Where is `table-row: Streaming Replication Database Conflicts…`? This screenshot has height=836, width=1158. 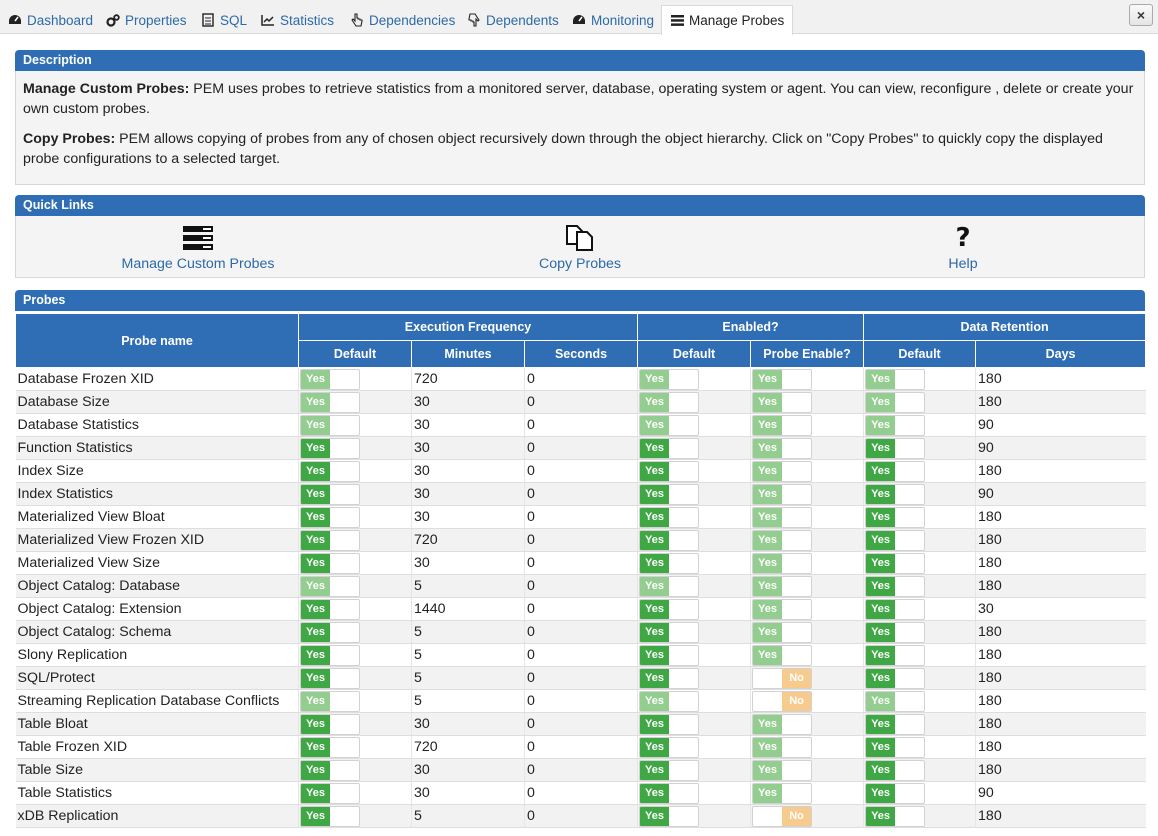 table-row: Streaming Replication Database Conflicts… is located at coordinates (580, 701).